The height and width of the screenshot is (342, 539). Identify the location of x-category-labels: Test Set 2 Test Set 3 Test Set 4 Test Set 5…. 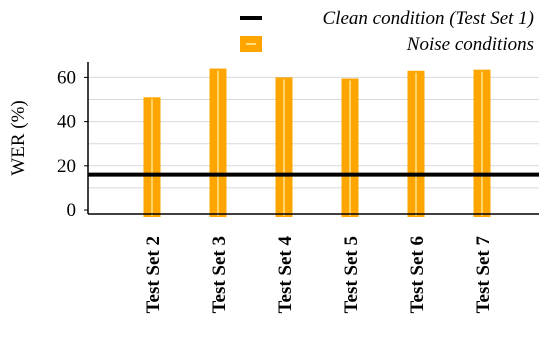
(318, 275).